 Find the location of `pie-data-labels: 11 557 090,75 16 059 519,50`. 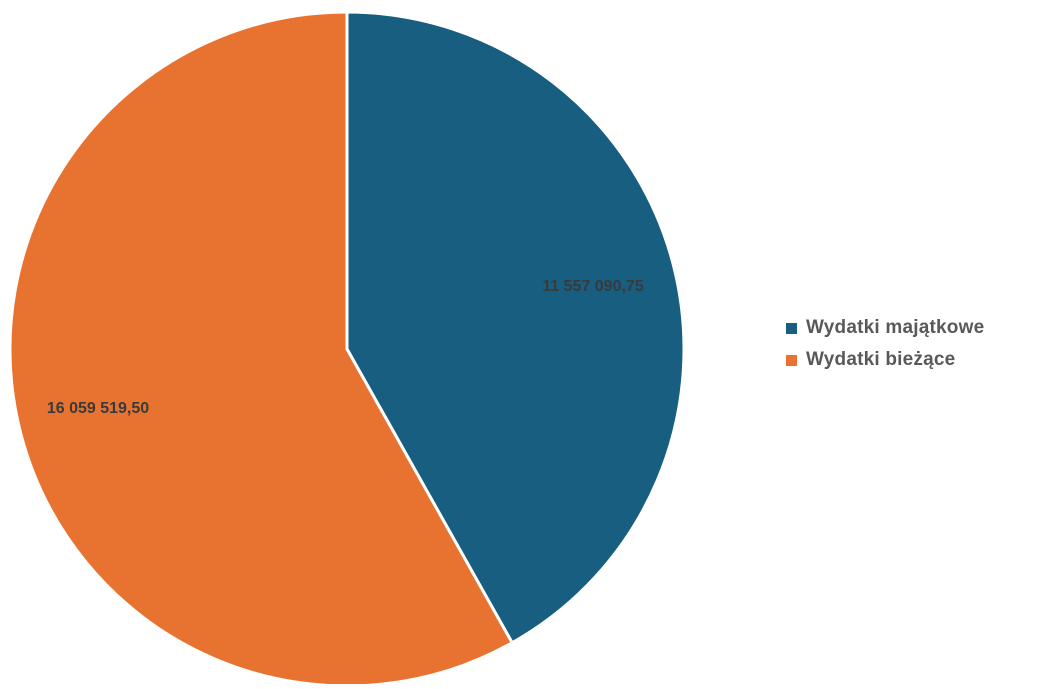

pie-data-labels: 11 557 090,75 16 059 519,50 is located at coordinates (345, 347).